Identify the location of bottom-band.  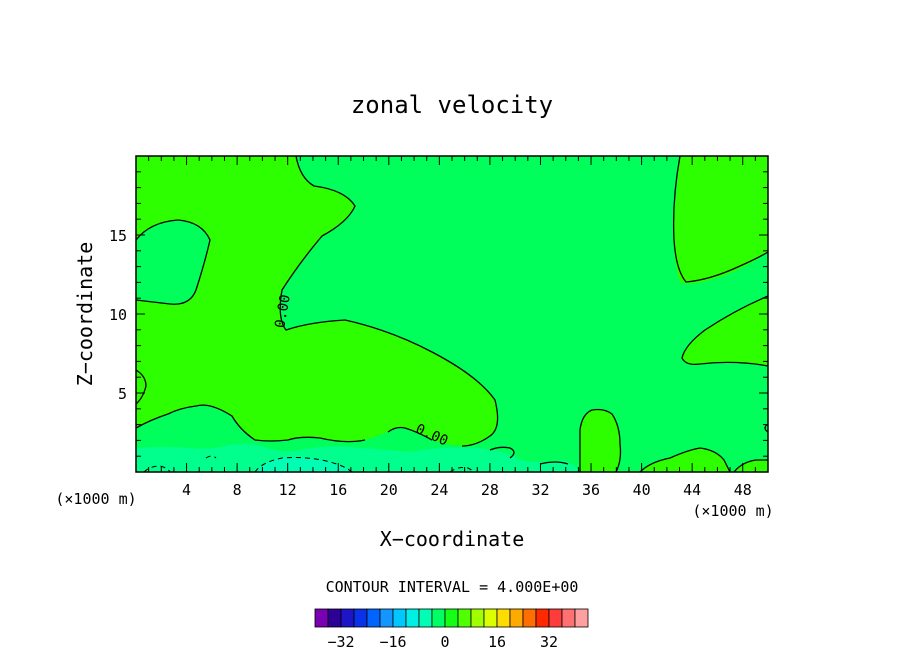
(358, 458).